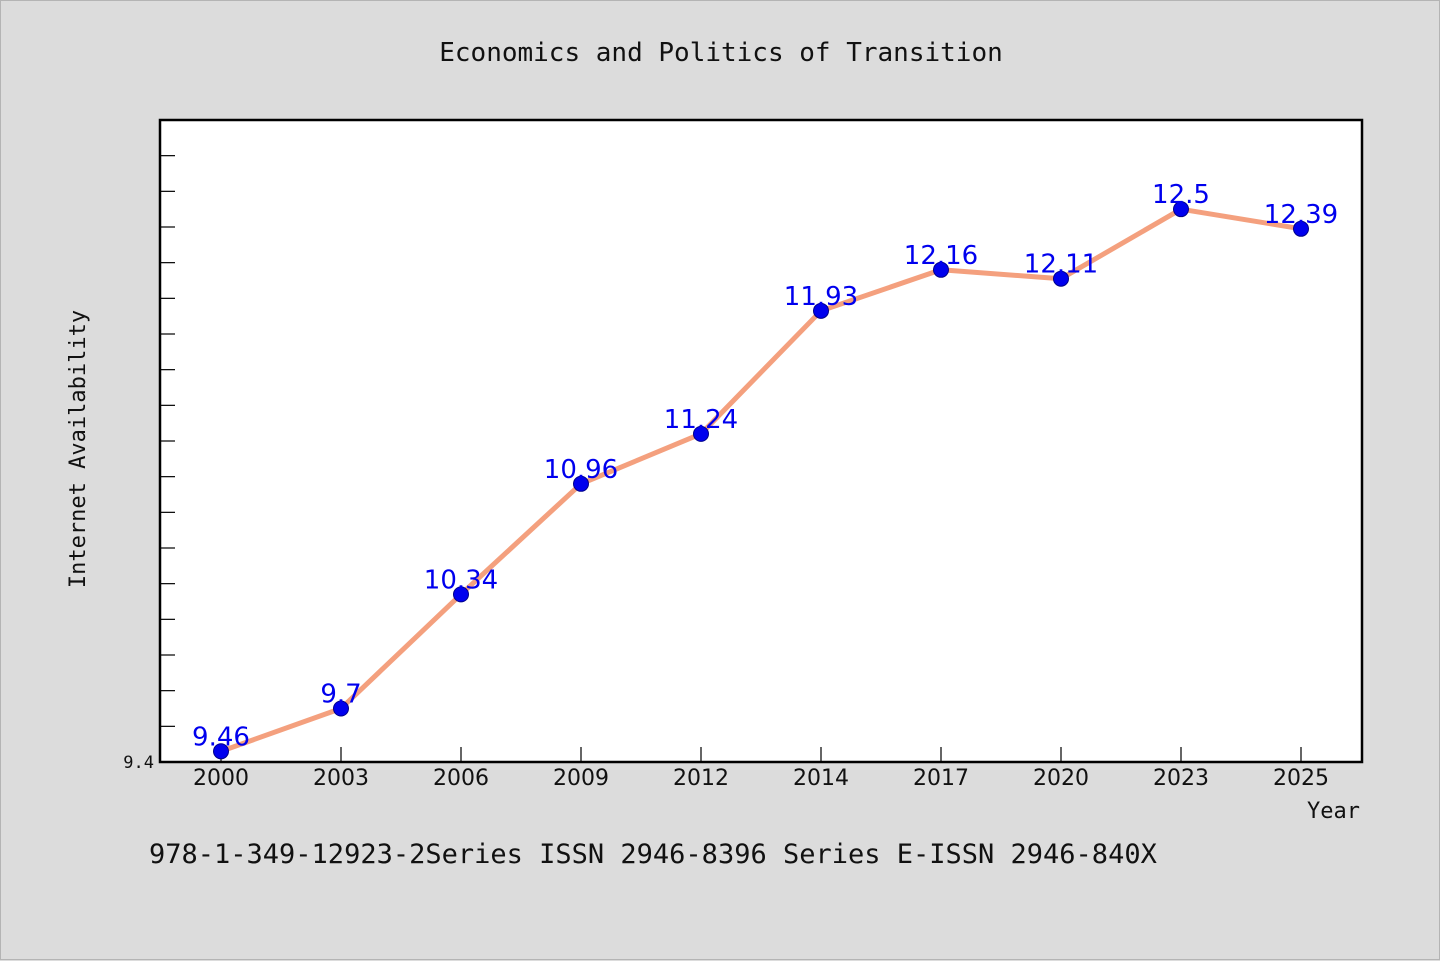 The width and height of the screenshot is (1440, 961). I want to click on data-label: 9.46, so click(221, 737).